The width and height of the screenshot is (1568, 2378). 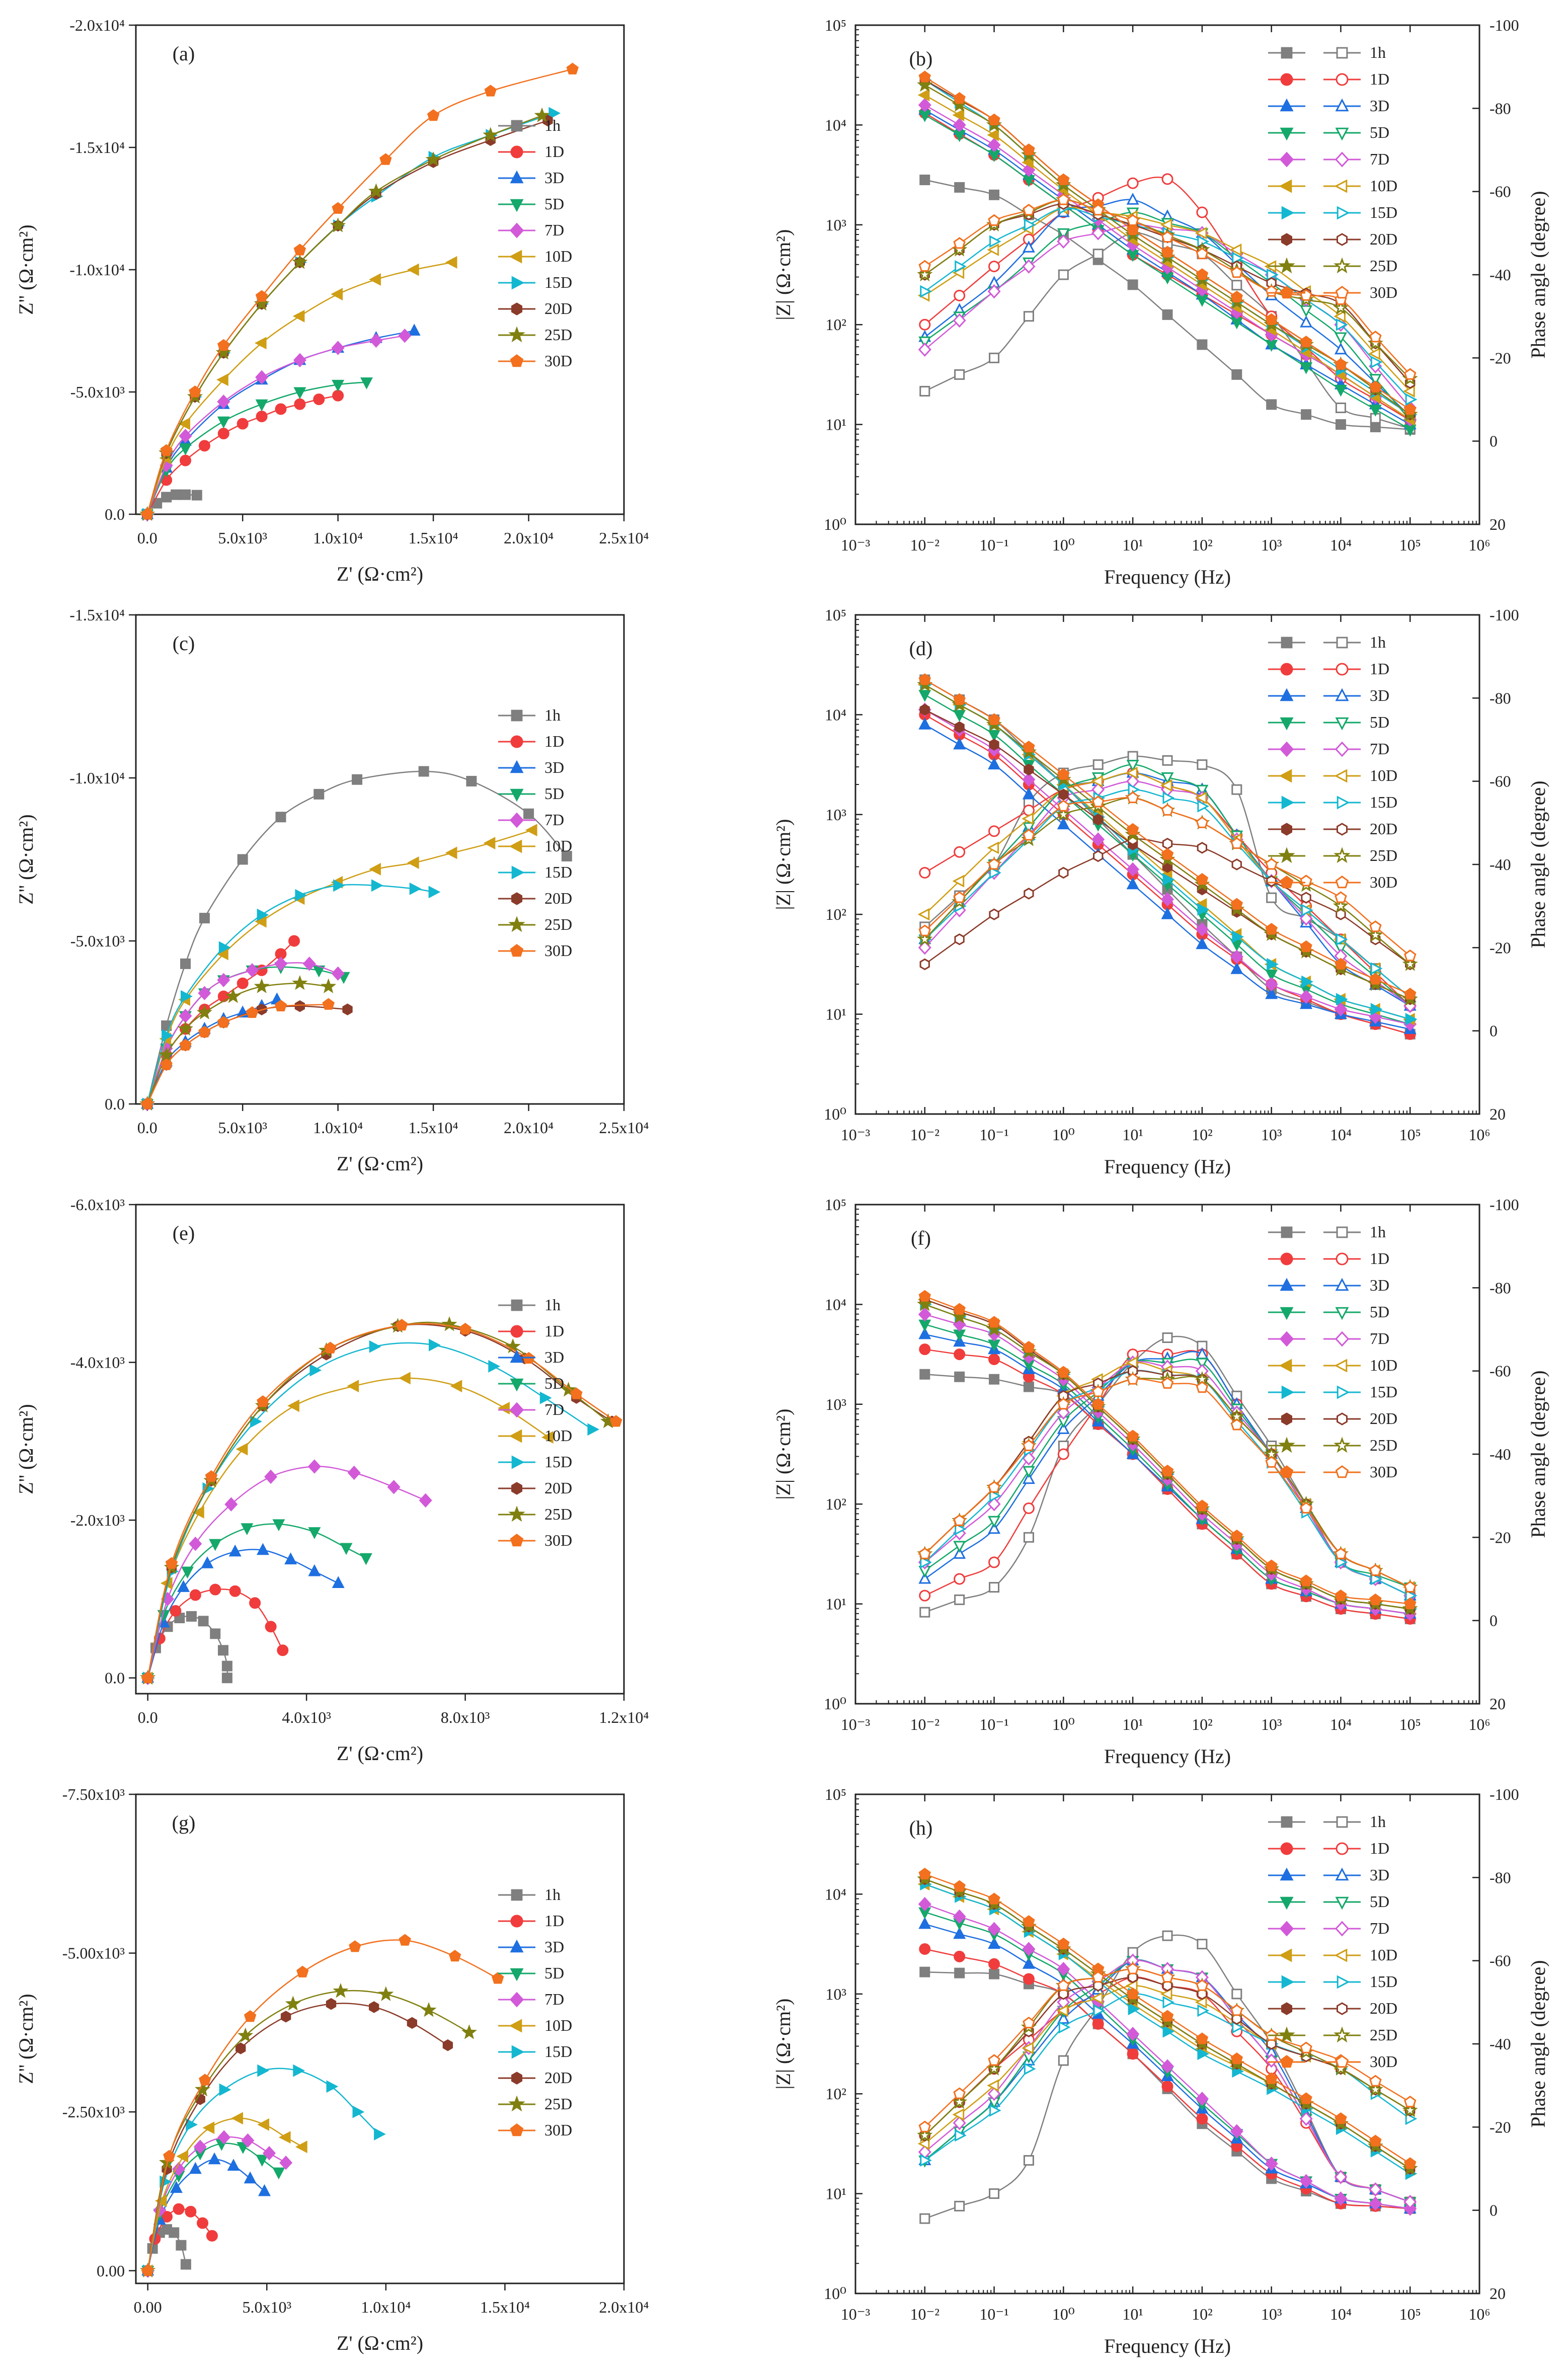 I want to click on phase-point-5D, so click(x=1028, y=828).